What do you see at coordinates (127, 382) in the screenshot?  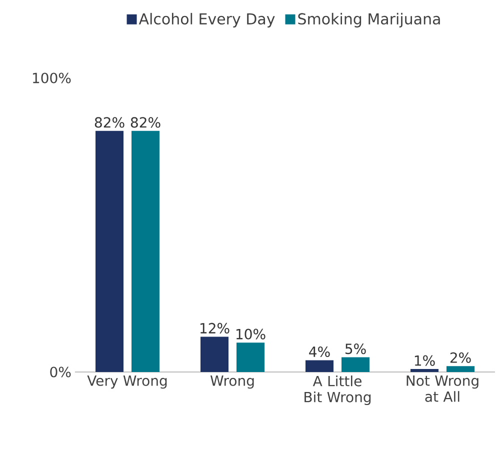 I see `x-tick-label: Very Wrong` at bounding box center [127, 382].